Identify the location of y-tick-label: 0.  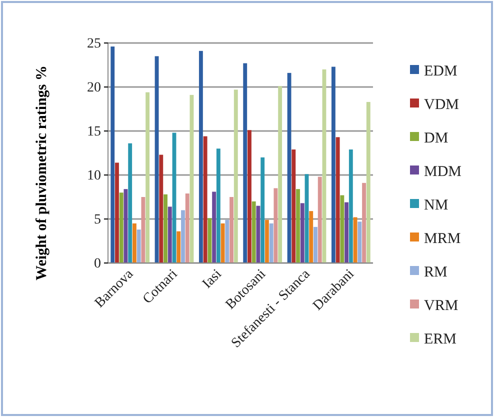
(97, 264).